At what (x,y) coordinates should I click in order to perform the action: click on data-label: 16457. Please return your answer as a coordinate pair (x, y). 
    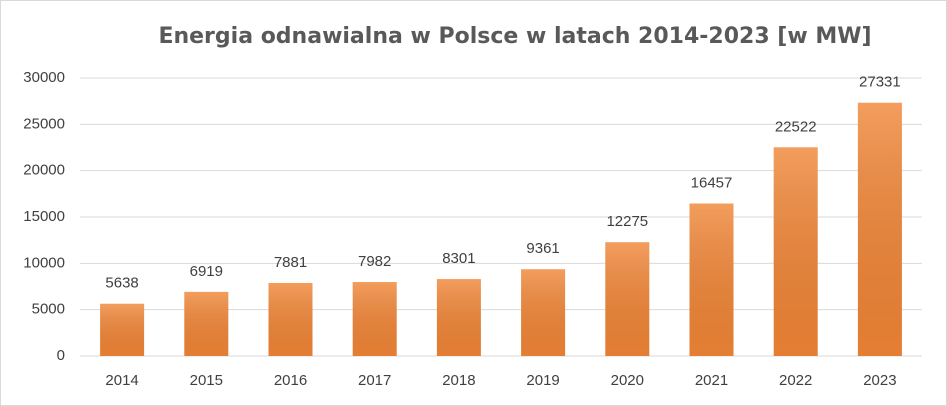
    Looking at the image, I should click on (712, 182).